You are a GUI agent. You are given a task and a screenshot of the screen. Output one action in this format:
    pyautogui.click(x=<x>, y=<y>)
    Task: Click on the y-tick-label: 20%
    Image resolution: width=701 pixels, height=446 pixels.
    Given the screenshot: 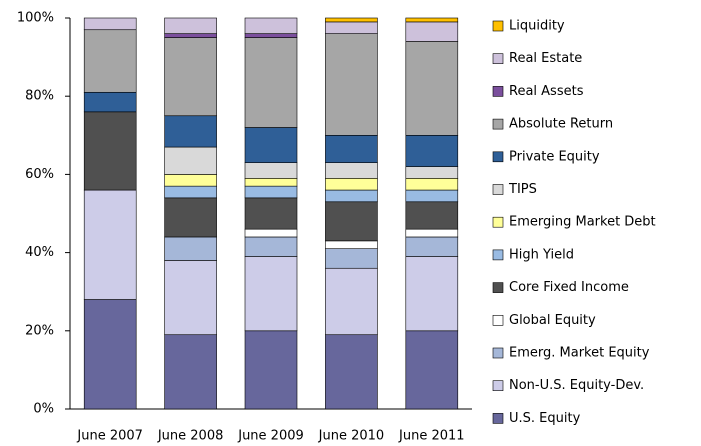 What is the action you would take?
    pyautogui.click(x=39, y=330)
    